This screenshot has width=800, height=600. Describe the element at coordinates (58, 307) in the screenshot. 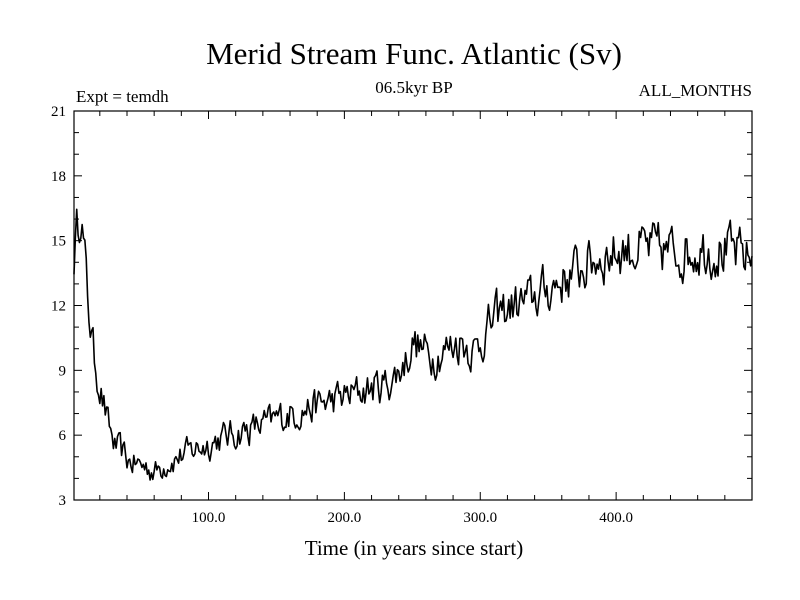

I see `y-tick-label: 12` at that location.